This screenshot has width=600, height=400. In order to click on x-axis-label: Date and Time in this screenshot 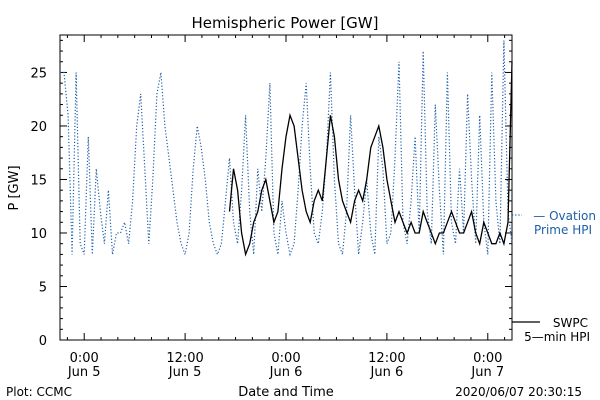, I will do `click(286, 392)`.